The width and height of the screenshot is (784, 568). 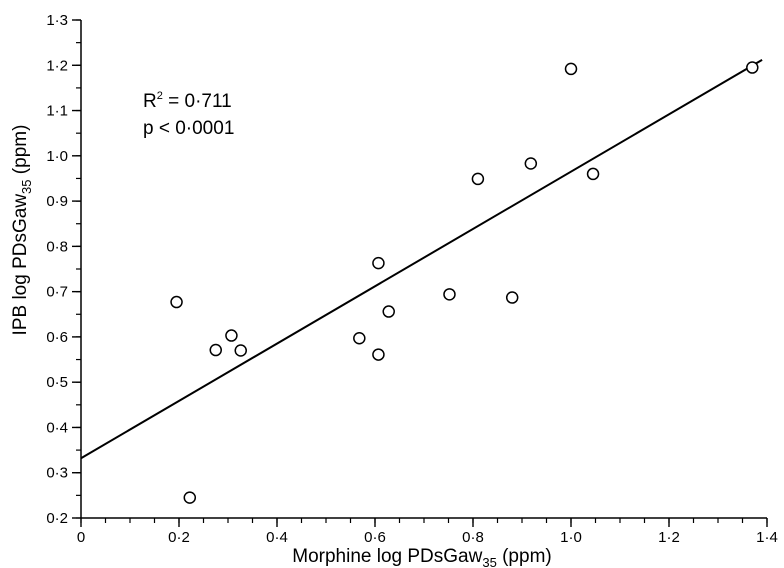 I want to click on y-tick-label: 0·6, so click(x=57, y=337).